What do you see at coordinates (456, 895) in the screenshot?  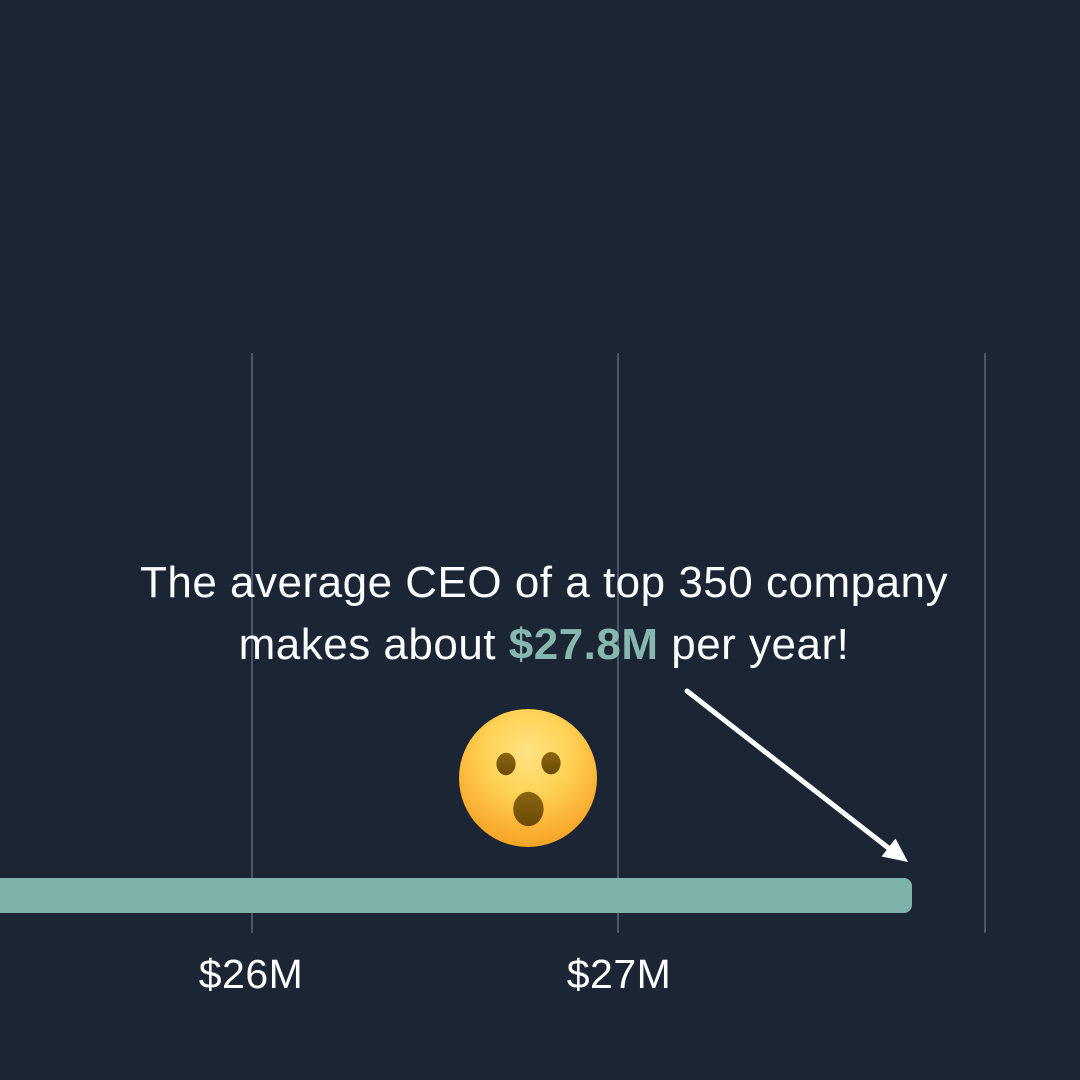 I see `ceo-pay-bar` at bounding box center [456, 895].